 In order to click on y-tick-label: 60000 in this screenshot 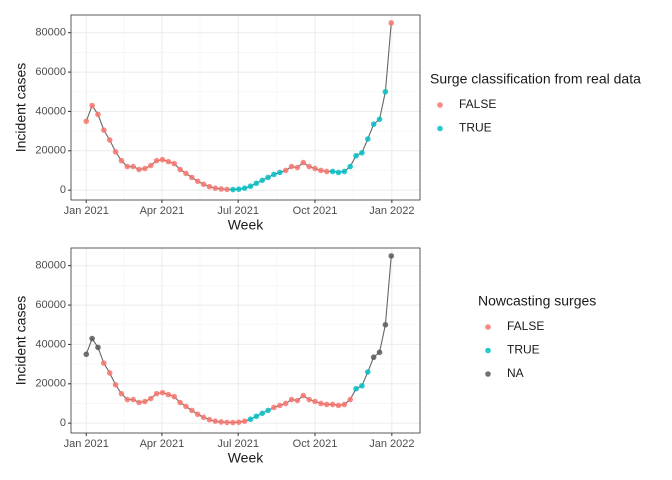, I will do `click(50, 305)`.